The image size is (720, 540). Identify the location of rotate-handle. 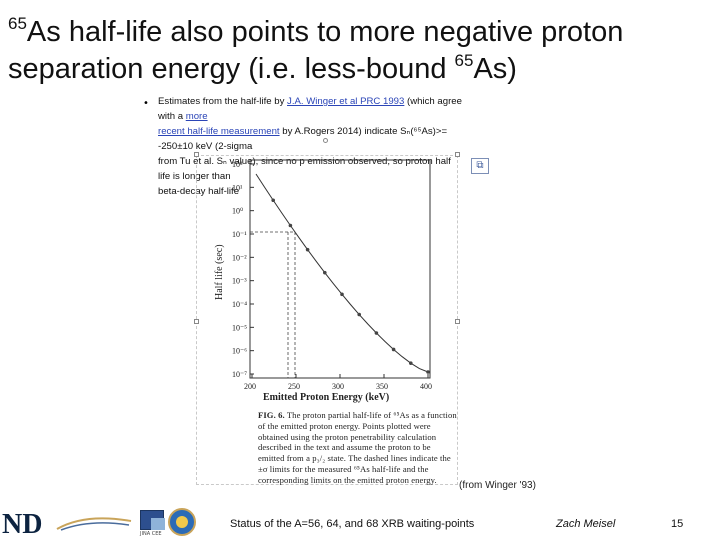
(325, 140).